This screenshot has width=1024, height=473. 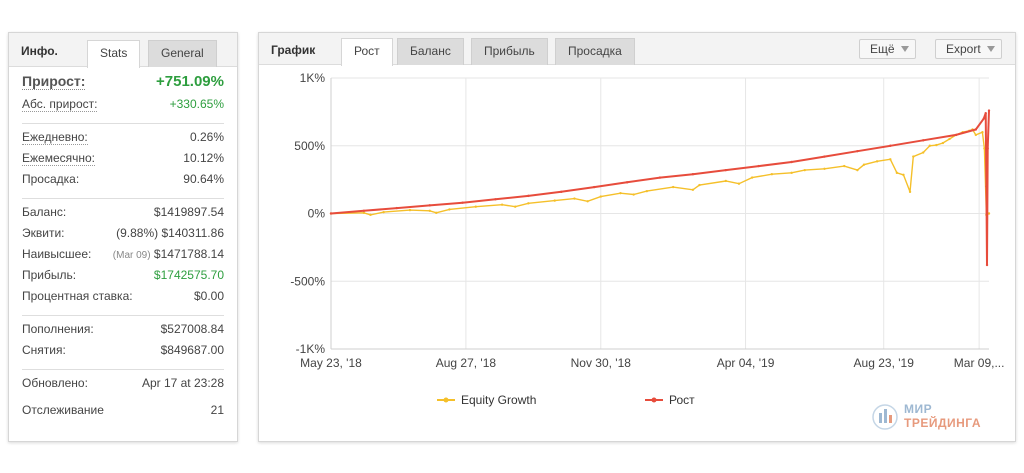 I want to click on tab-general: General, so click(x=182, y=53).